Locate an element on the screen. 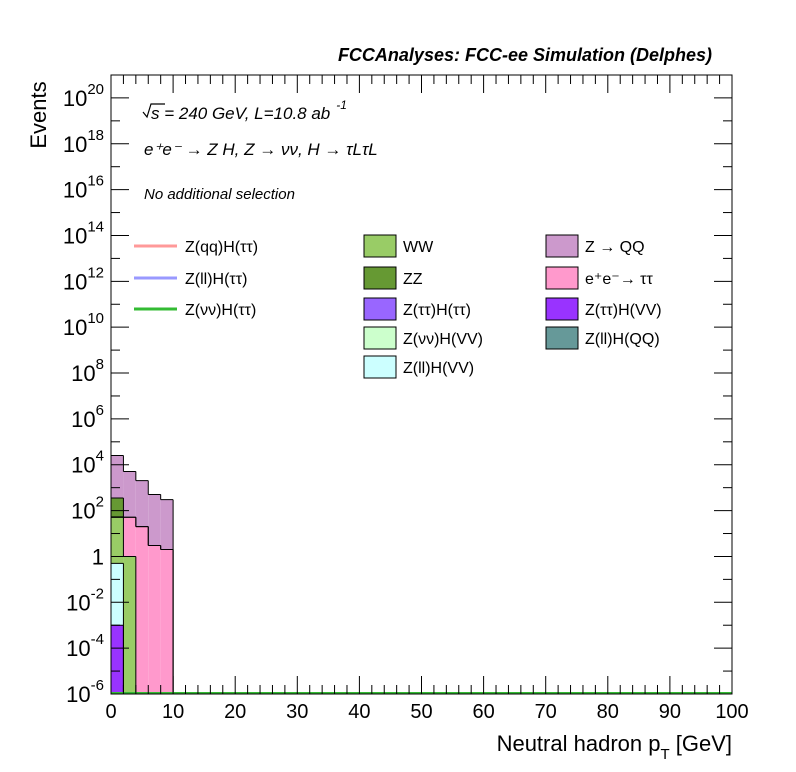  x-tick-label: 70 is located at coordinates (546, 712).